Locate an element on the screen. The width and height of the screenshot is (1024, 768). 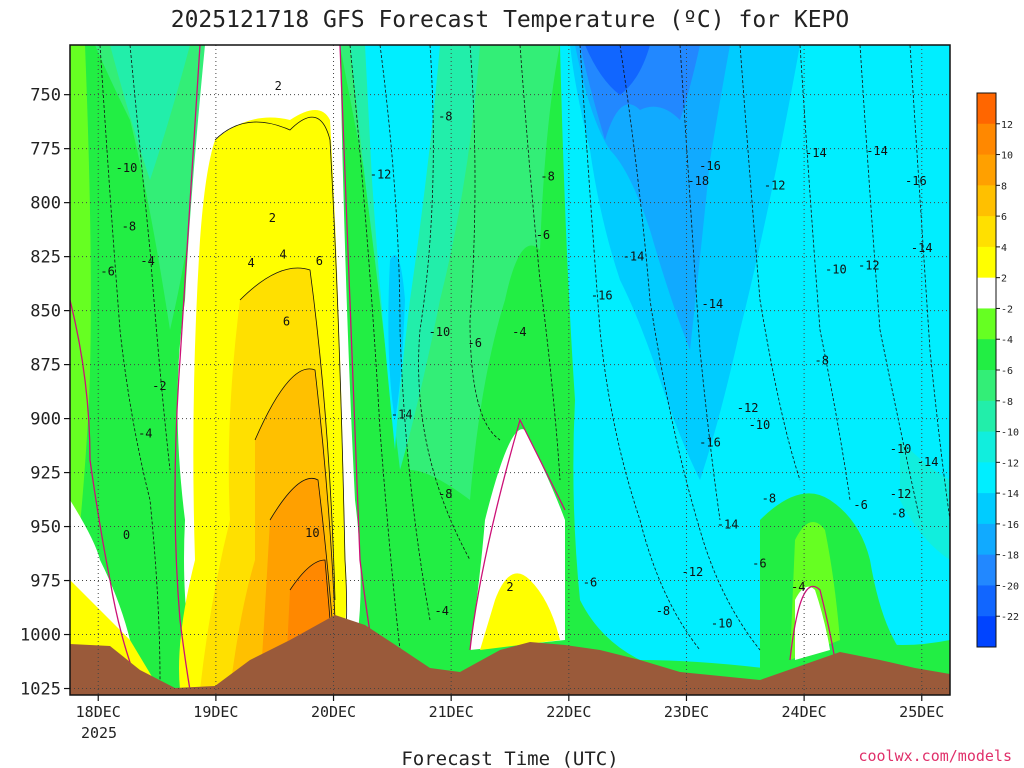
y-tick-label: 1000 is located at coordinates (40, 636).